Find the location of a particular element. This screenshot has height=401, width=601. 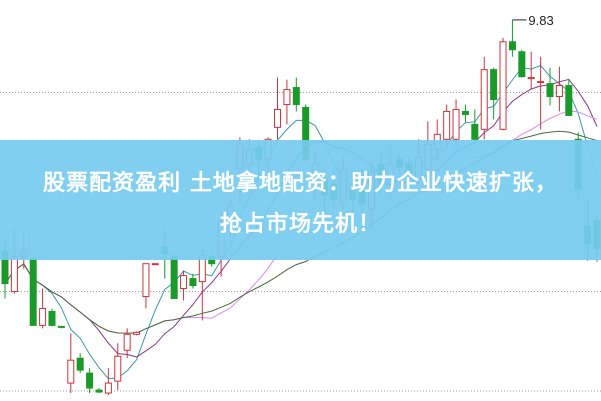

headline-line-1: 股票配资盈利 土地拿地配资：助力企业快速扩张， is located at coordinates (300, 183).